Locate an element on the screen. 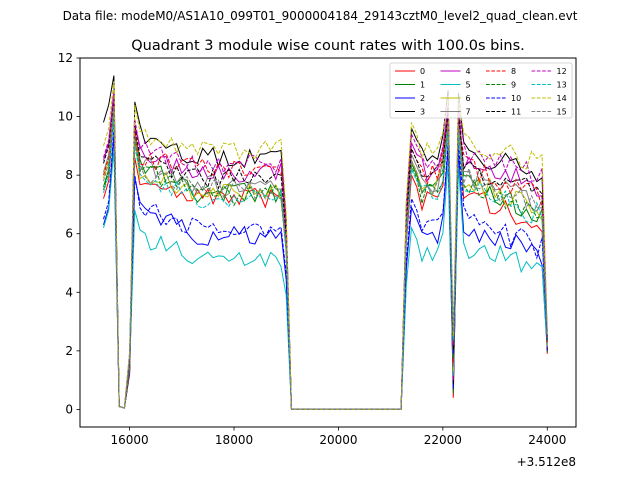 This screenshot has height=480, width=640. legend-box is located at coordinates (481, 90).